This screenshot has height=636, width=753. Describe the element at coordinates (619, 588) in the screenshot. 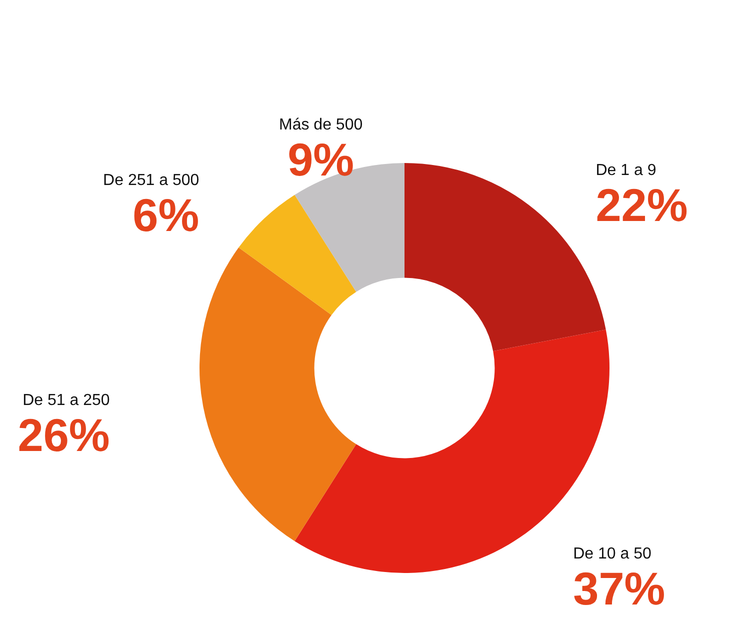

I see `data-label: 37%` at that location.